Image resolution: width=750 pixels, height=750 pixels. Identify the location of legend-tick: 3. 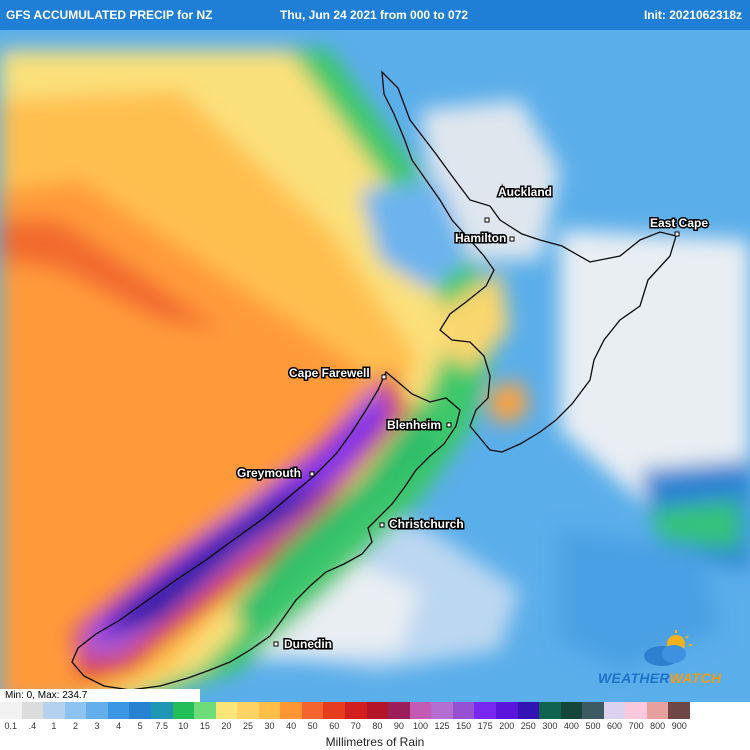
(97, 726).